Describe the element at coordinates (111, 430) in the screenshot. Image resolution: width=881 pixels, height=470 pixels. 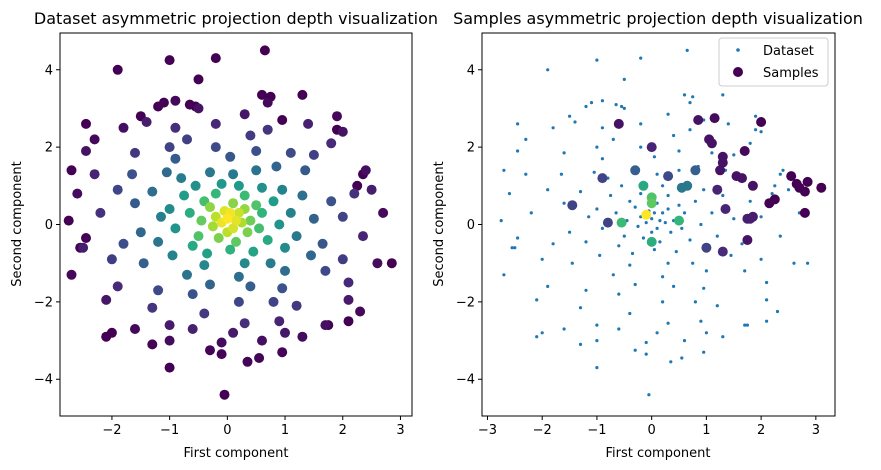
I see `left-x-tick-label: −2` at that location.